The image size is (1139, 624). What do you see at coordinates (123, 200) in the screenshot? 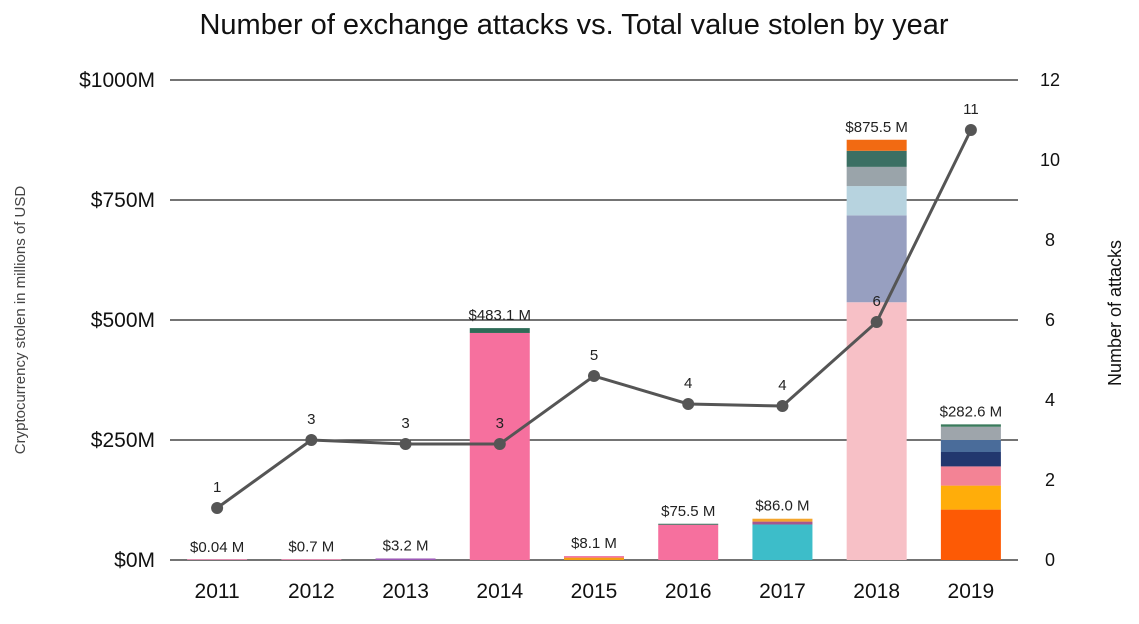
I see `y-tick-label: $750M` at bounding box center [123, 200].